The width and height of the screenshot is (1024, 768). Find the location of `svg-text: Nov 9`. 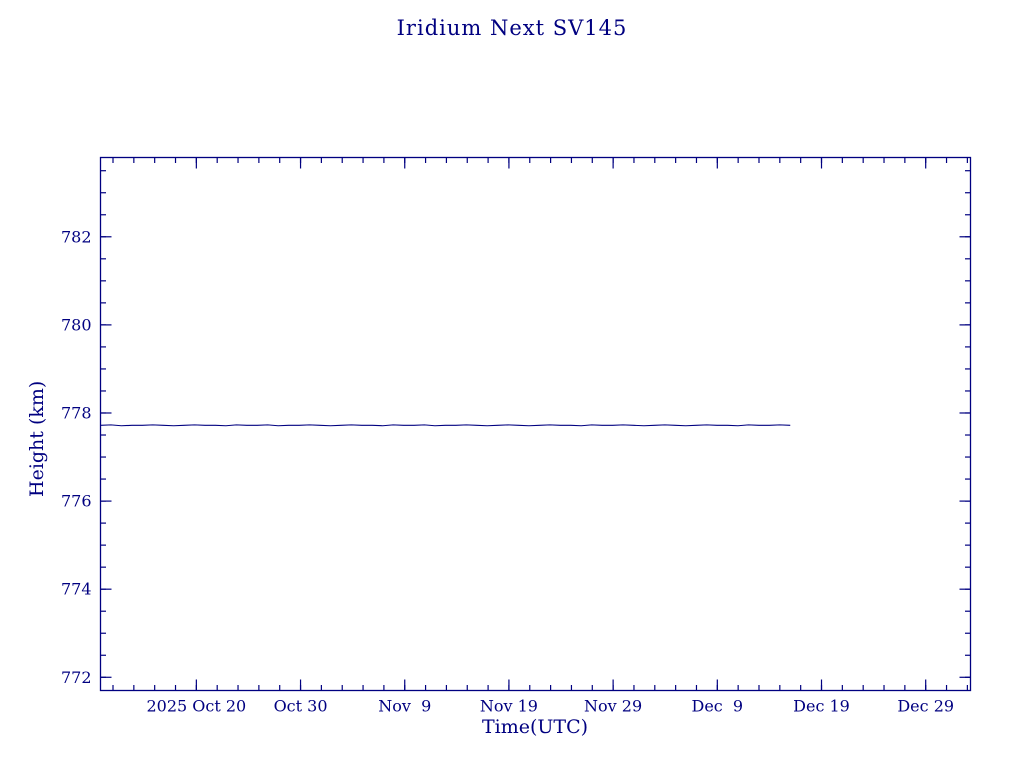

svg-text: Nov 9 is located at coordinates (404, 706).